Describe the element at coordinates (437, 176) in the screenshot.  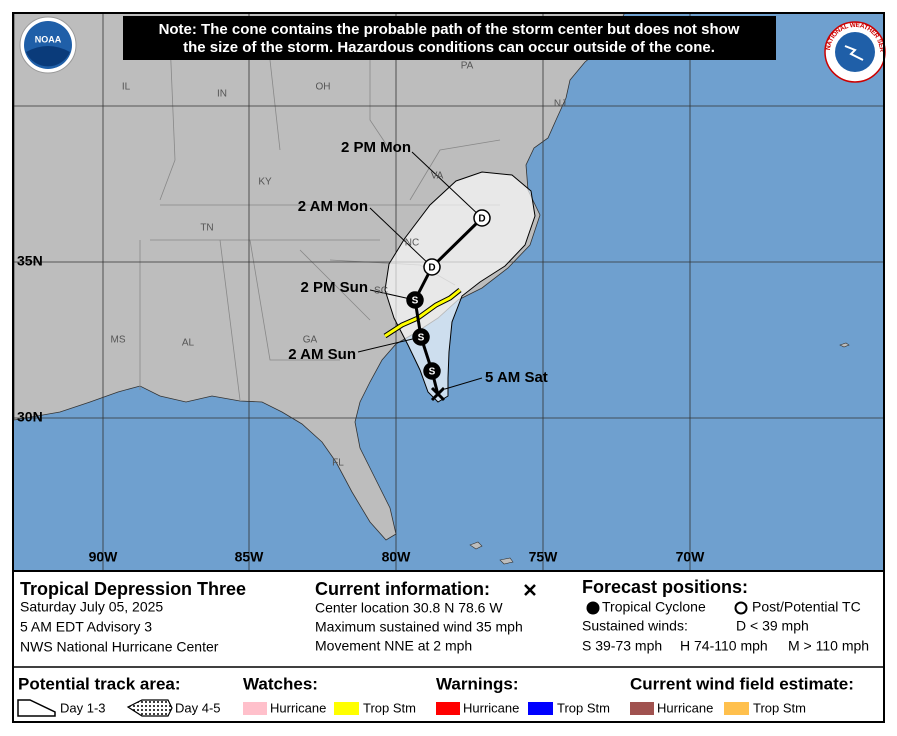
I see `state-label: VA` at that location.